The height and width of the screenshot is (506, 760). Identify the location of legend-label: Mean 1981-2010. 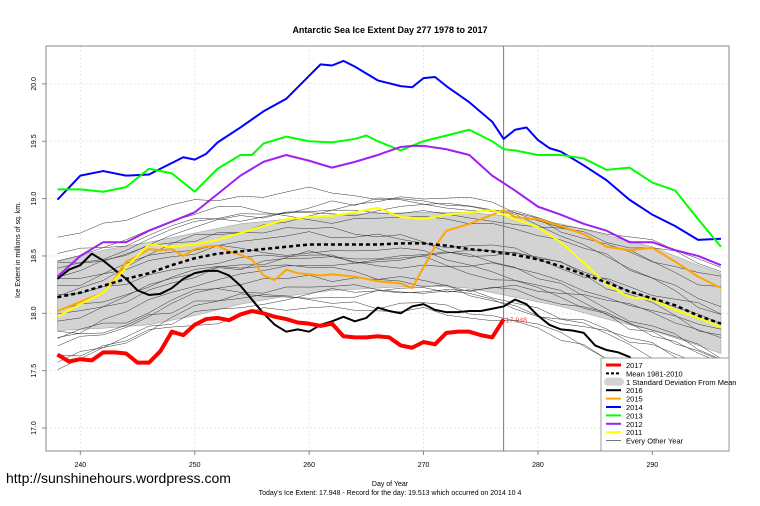
(654, 373).